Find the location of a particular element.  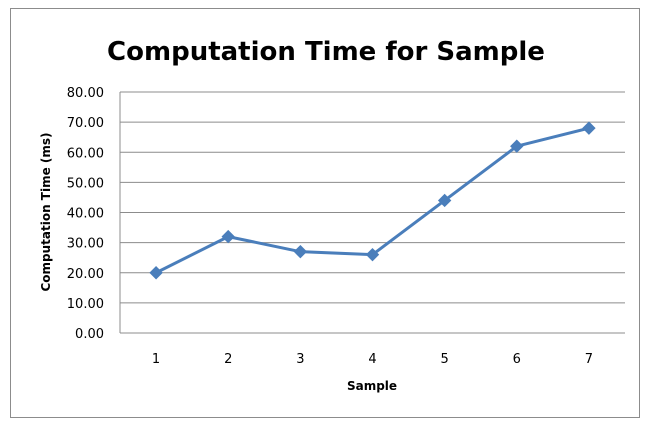

y-tick-label: 30.00 is located at coordinates (85, 244).